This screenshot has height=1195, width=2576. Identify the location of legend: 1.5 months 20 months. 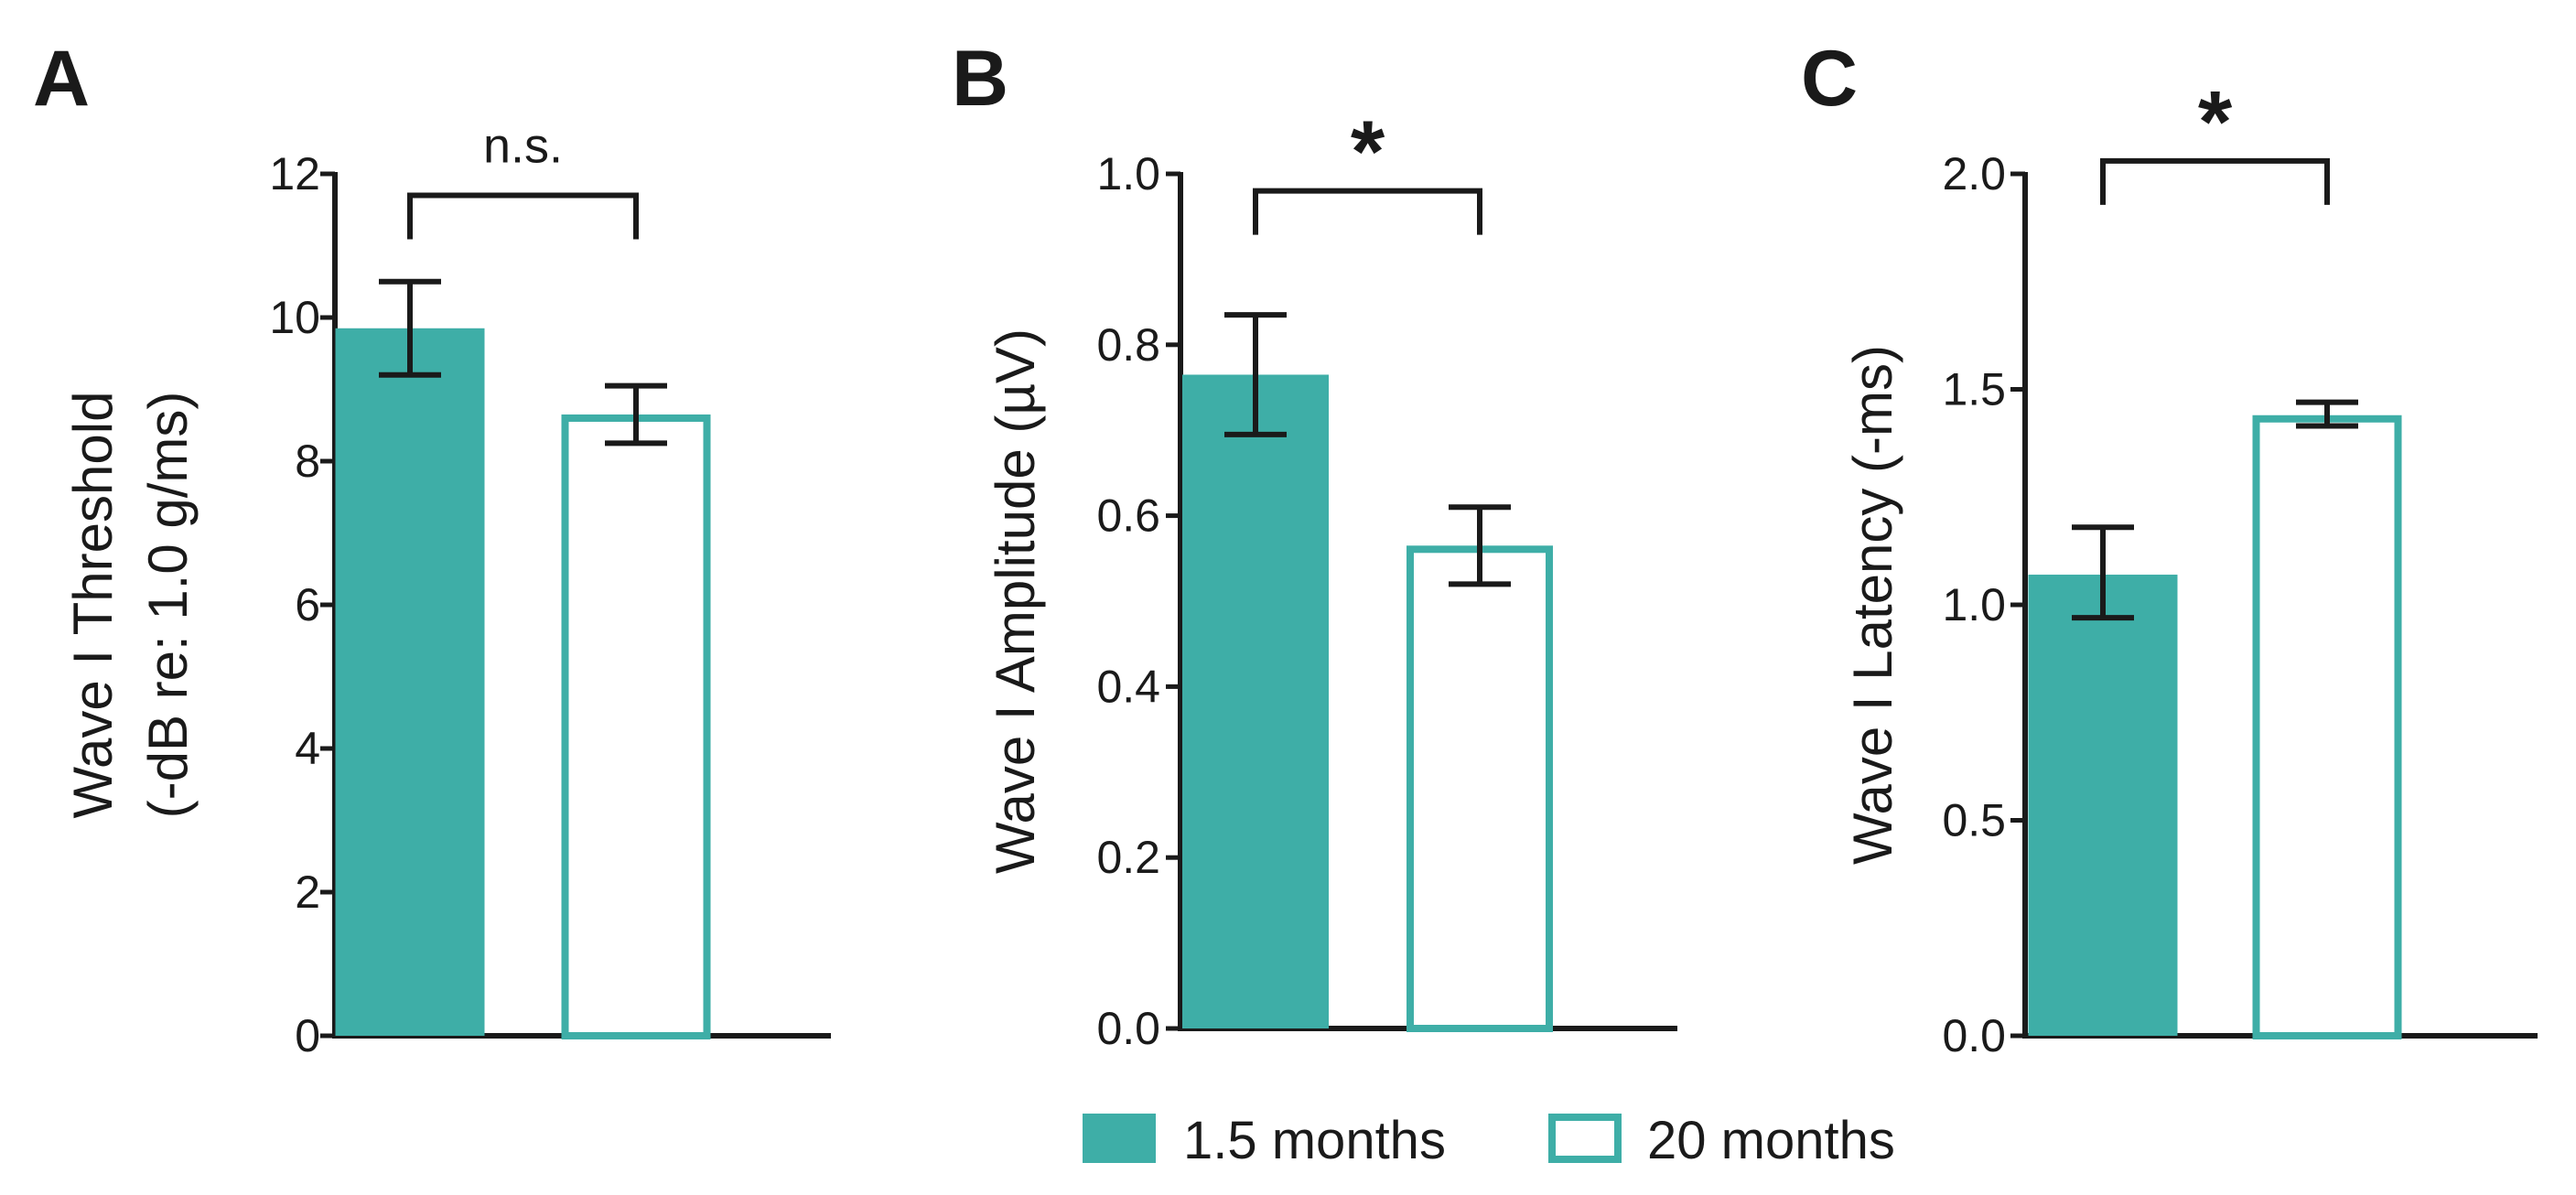
(1489, 1140).